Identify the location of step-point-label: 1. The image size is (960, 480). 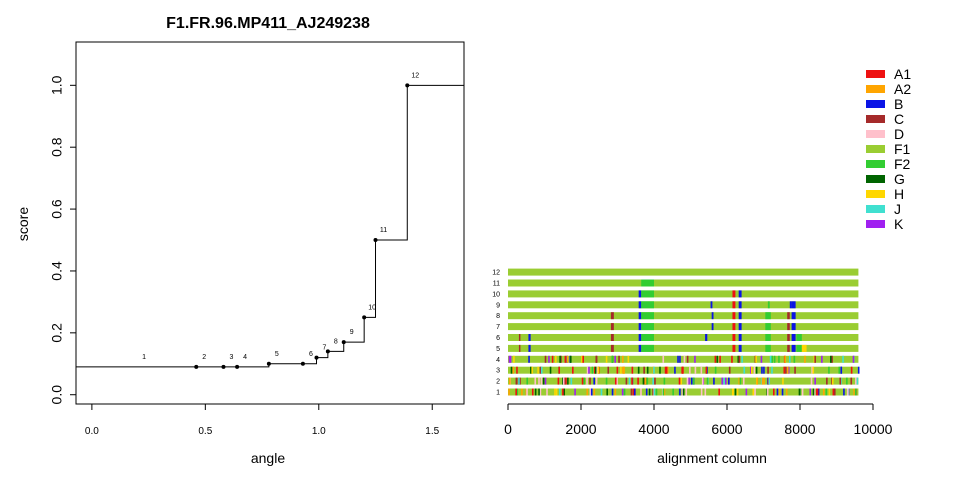
(144, 357).